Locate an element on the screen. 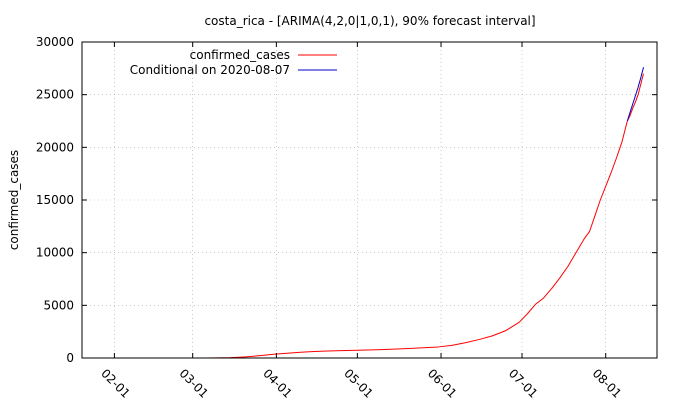 The width and height of the screenshot is (680, 400). legend-label: confirmed_cases is located at coordinates (240, 55).